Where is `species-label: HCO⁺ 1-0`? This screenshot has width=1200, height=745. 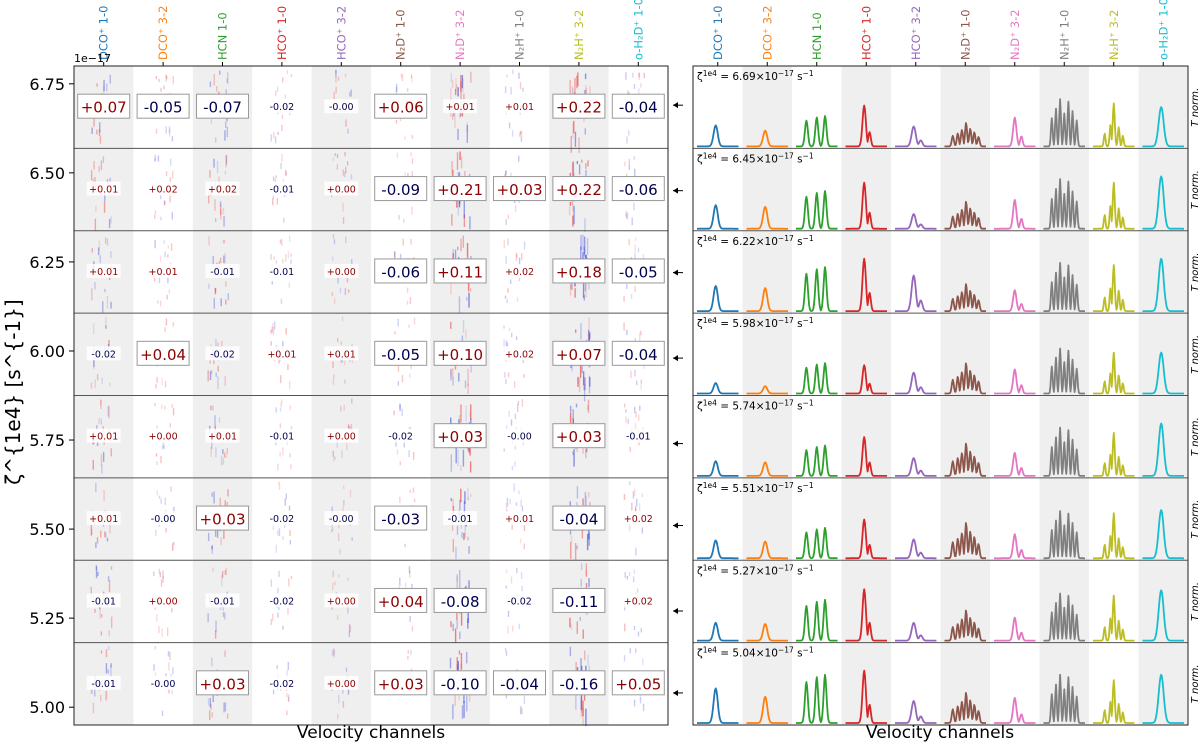
species-label: HCO⁺ 1-0 is located at coordinates (866, 33).